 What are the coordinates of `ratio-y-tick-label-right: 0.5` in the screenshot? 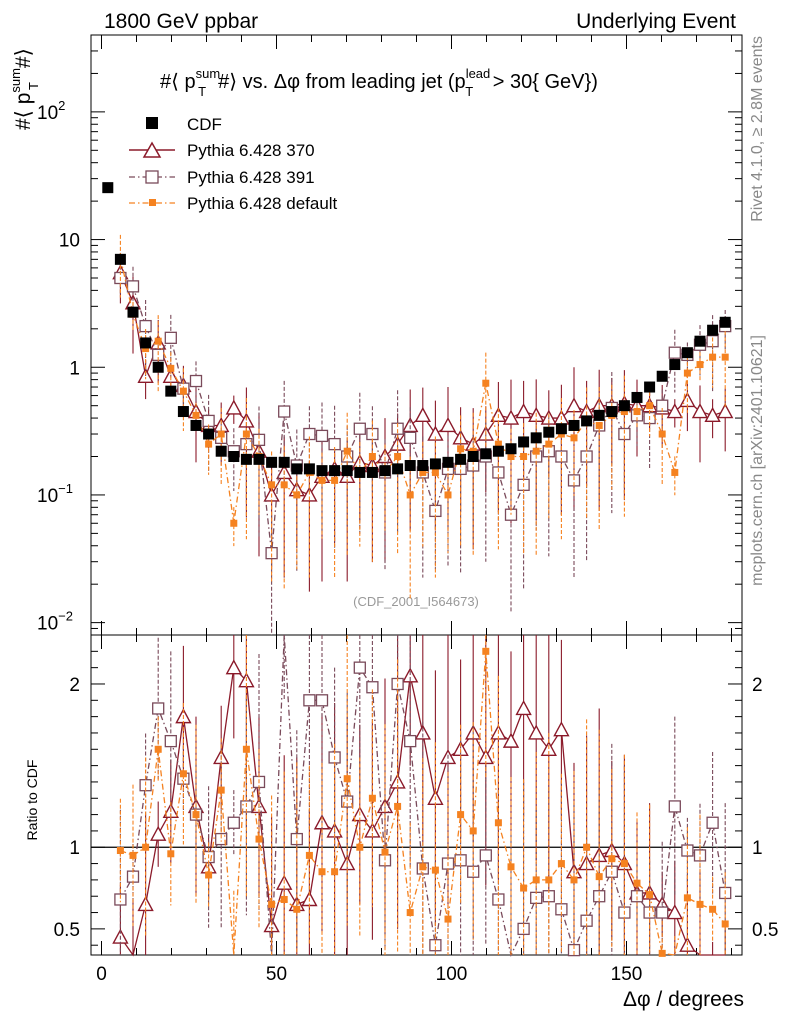 It's located at (765, 930).